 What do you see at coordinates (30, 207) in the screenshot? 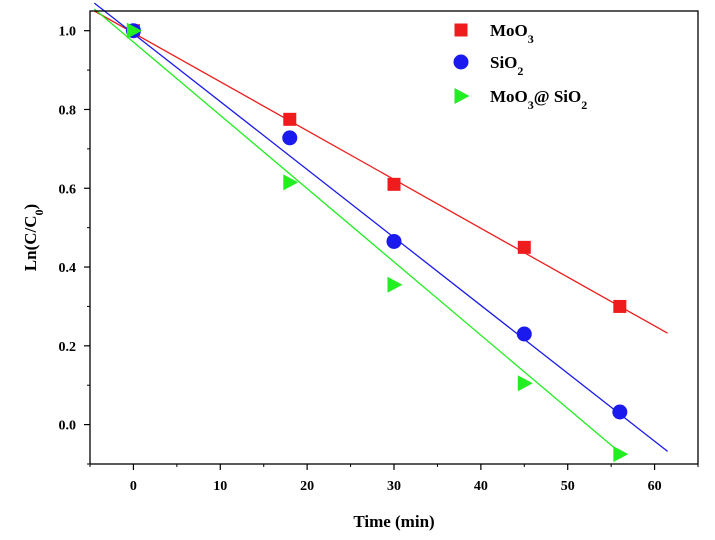
I see `y-axis-title-tail: )` at bounding box center [30, 207].